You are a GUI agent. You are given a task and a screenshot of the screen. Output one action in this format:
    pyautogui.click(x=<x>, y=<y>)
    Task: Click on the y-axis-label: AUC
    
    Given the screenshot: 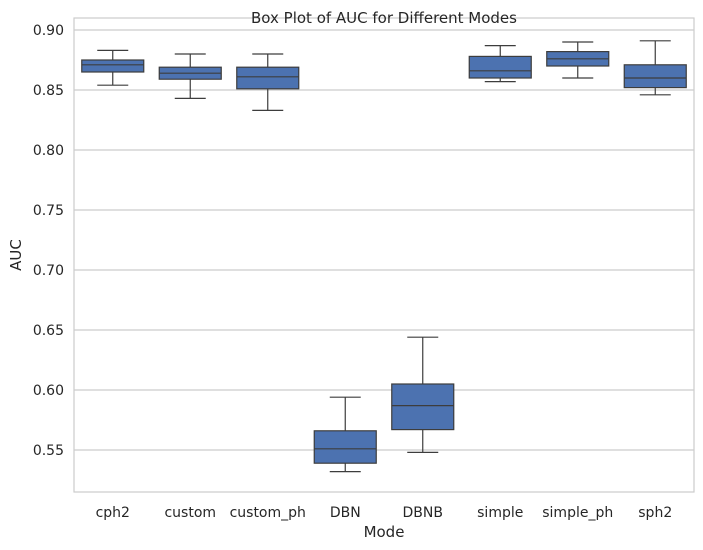 What is the action you would take?
    pyautogui.click(x=16, y=255)
    